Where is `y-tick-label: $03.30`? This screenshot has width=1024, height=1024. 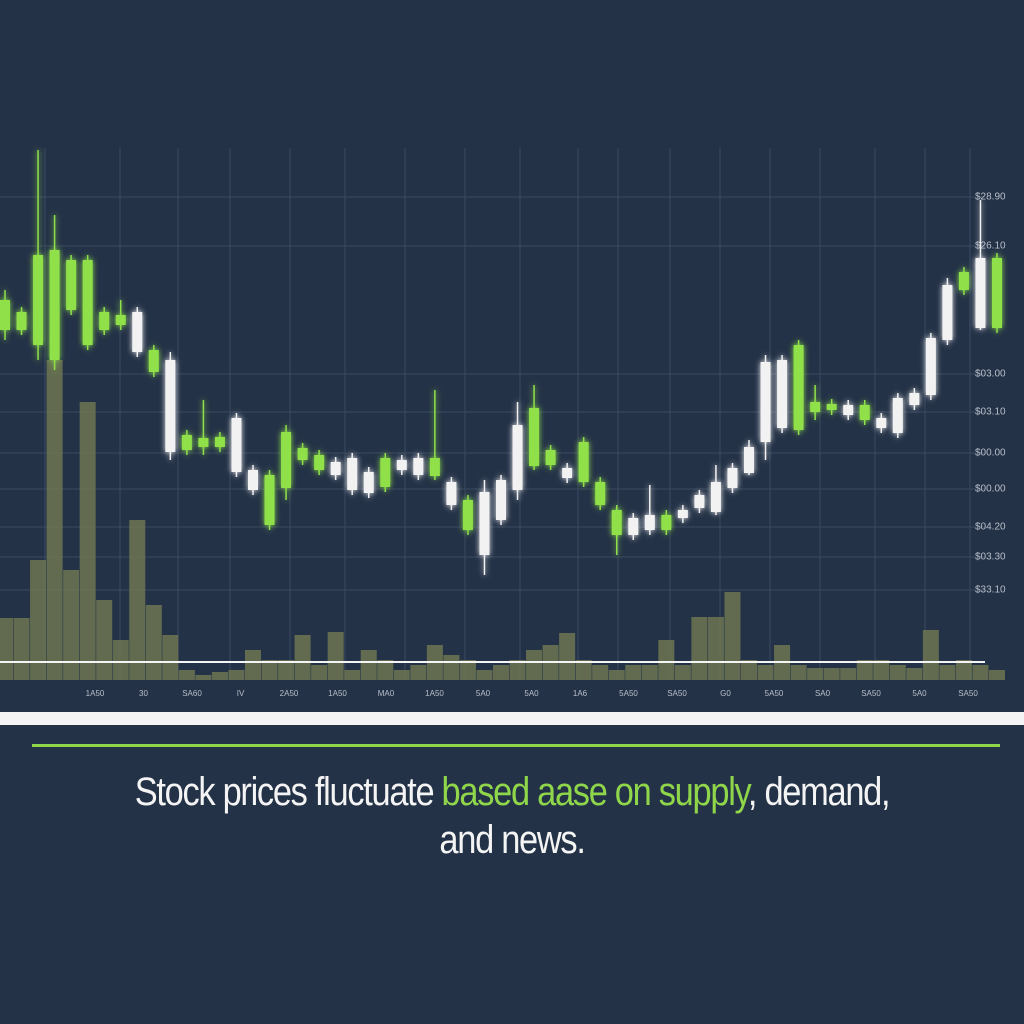
y-tick-label: $03.30 is located at coordinates (990, 557).